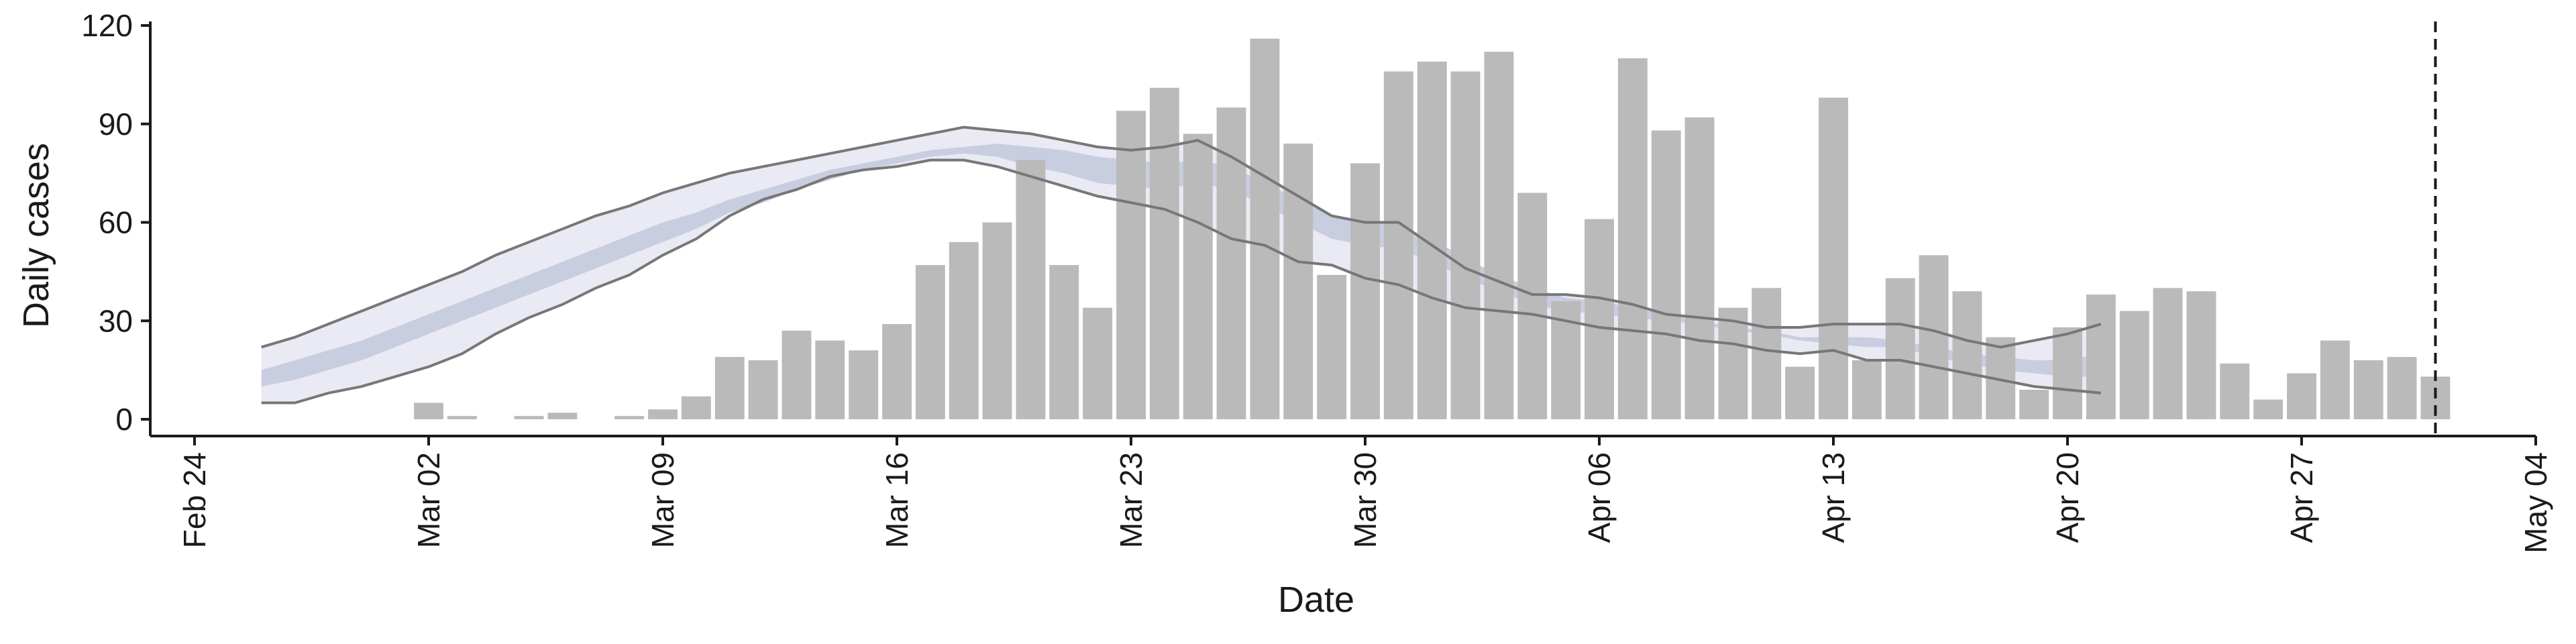 The image size is (2576, 644). I want to click on y-tick-label: 30, so click(116, 320).